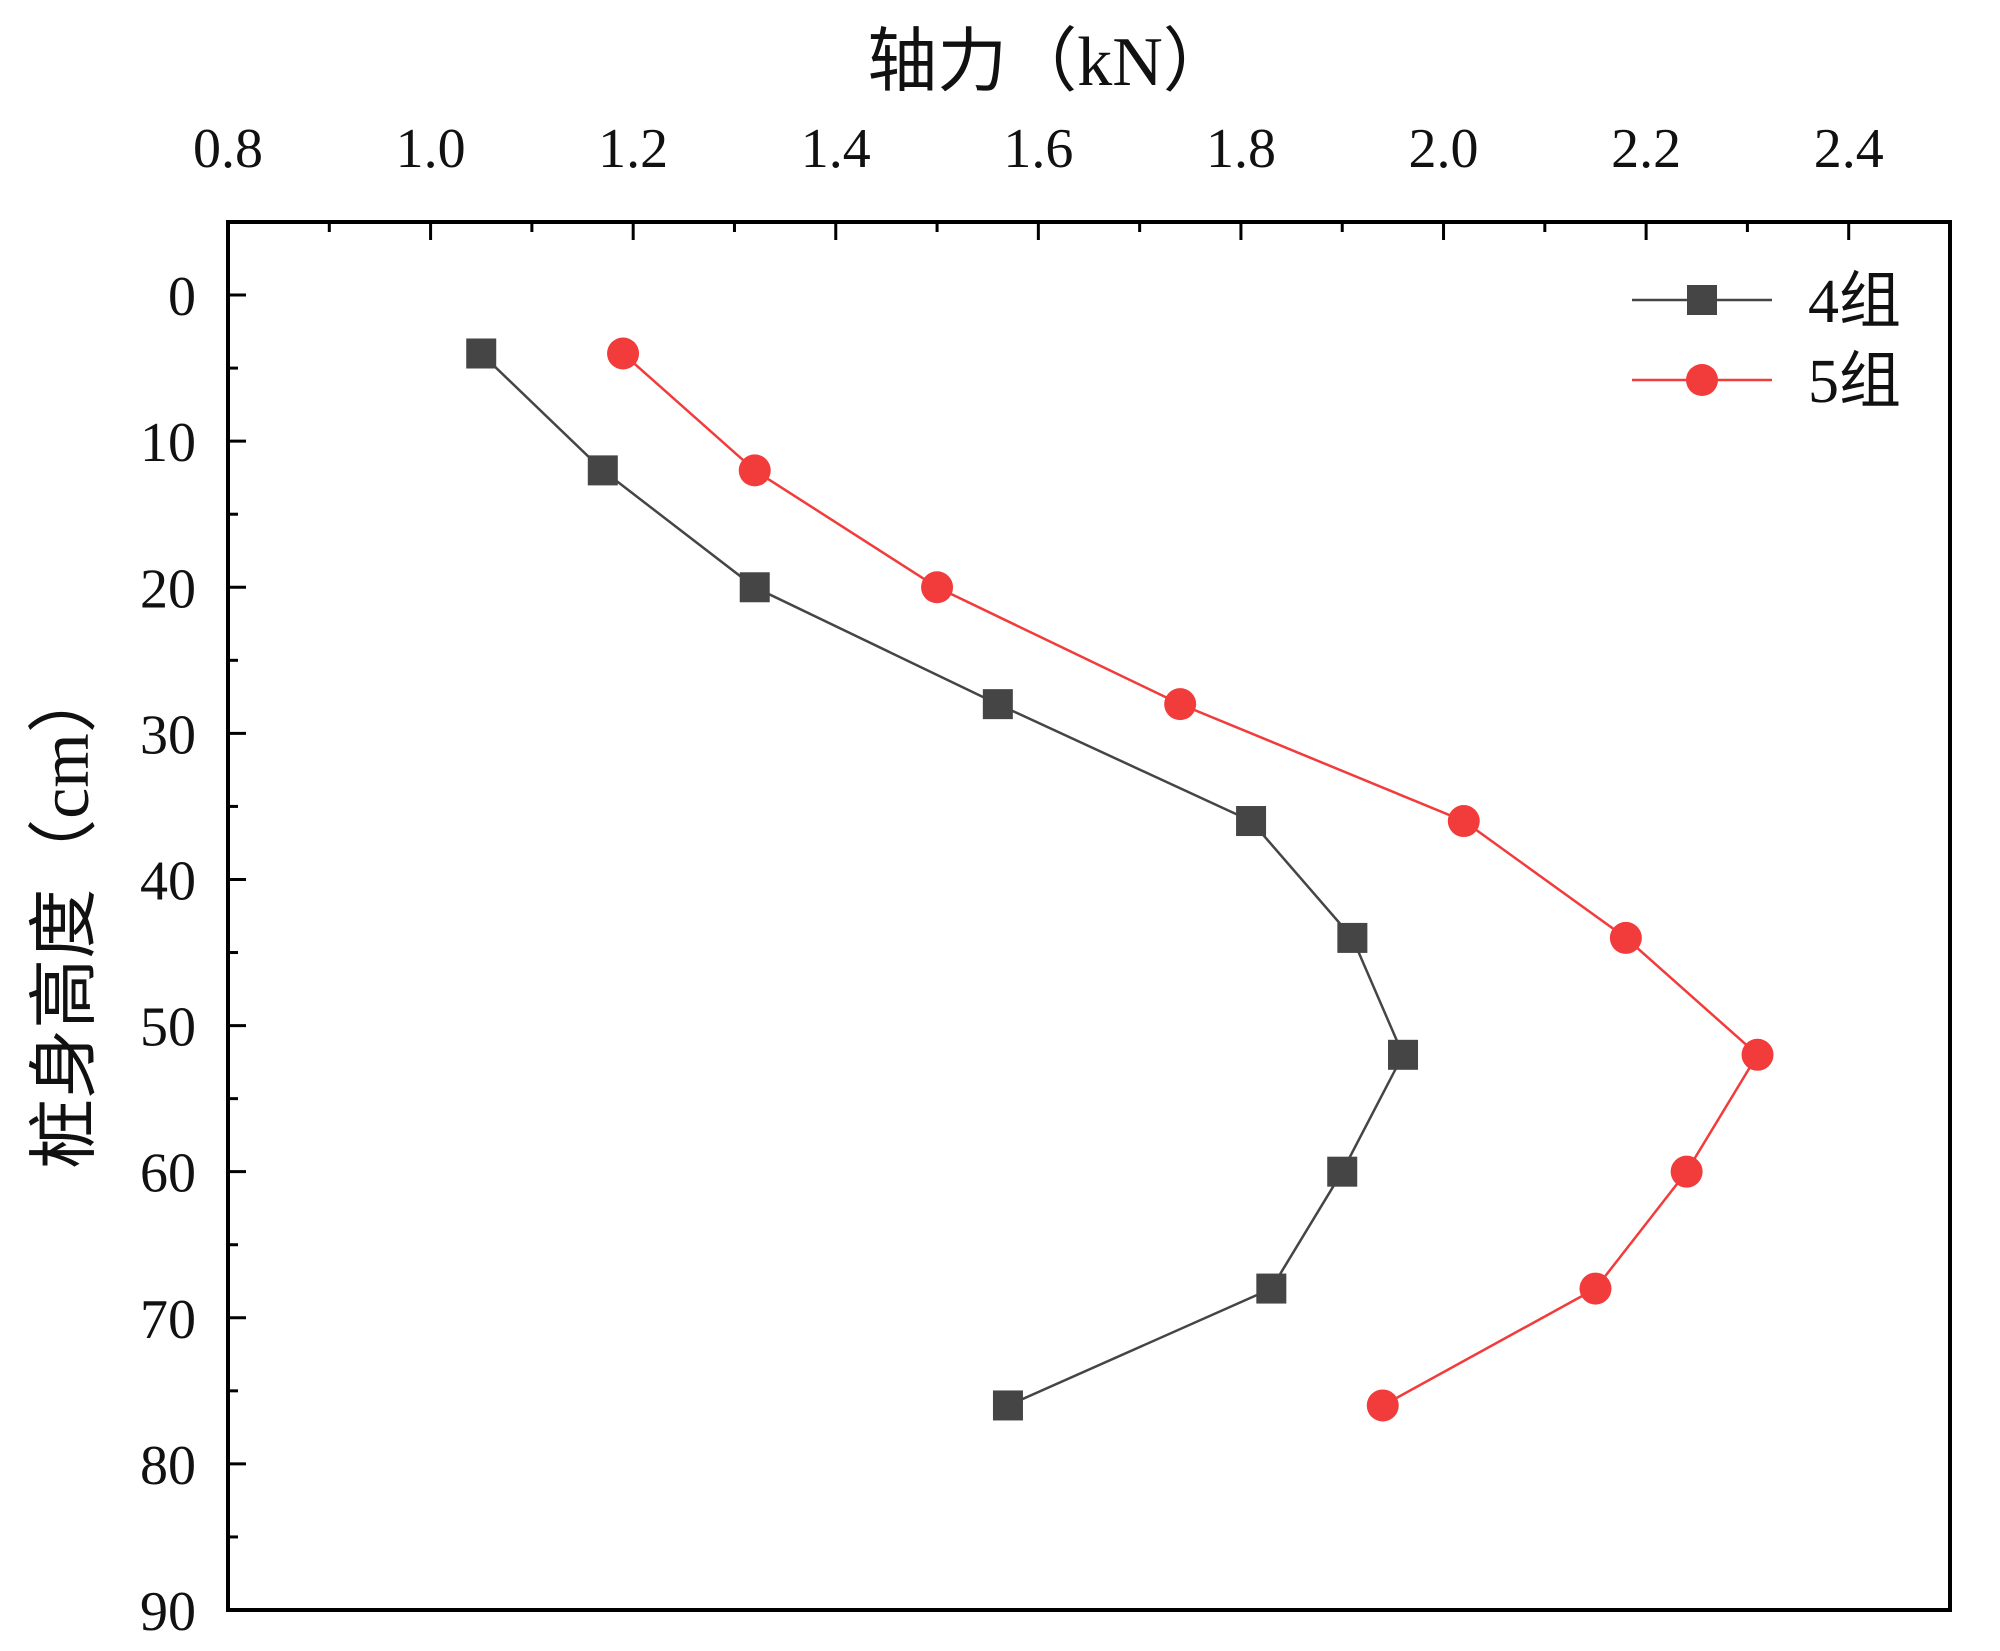  What do you see at coordinates (168, 589) in the screenshot?
I see `y-tick-label: 20` at bounding box center [168, 589].